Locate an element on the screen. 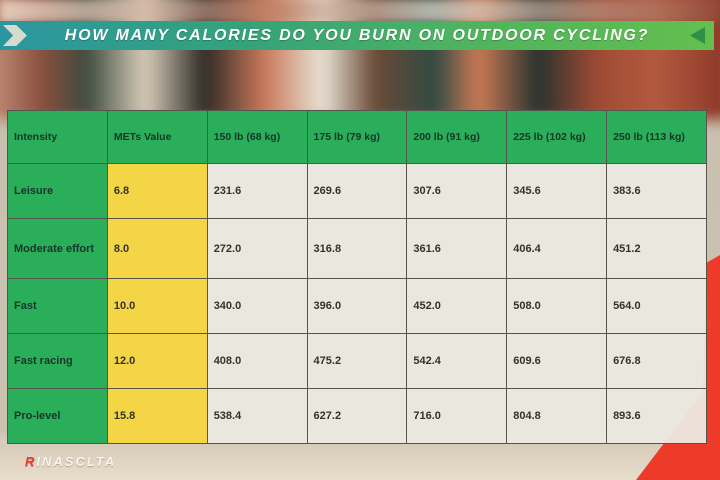 The image size is (720, 480). intensity-cell: Moderate effort is located at coordinates (57, 248).